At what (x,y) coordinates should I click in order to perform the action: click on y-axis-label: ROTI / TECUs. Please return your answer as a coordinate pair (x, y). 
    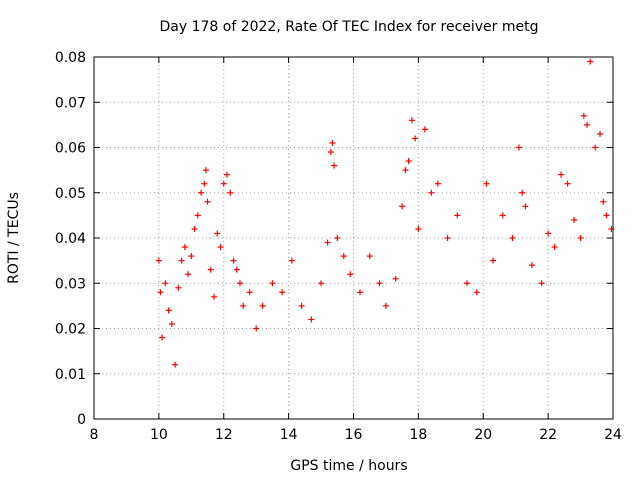
    Looking at the image, I should click on (14, 238).